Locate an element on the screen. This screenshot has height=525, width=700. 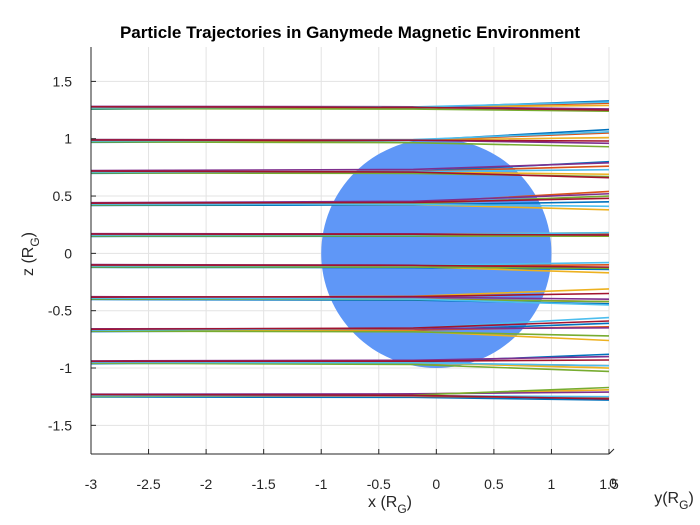
x-axis-label-sub: G is located at coordinates (401, 509).